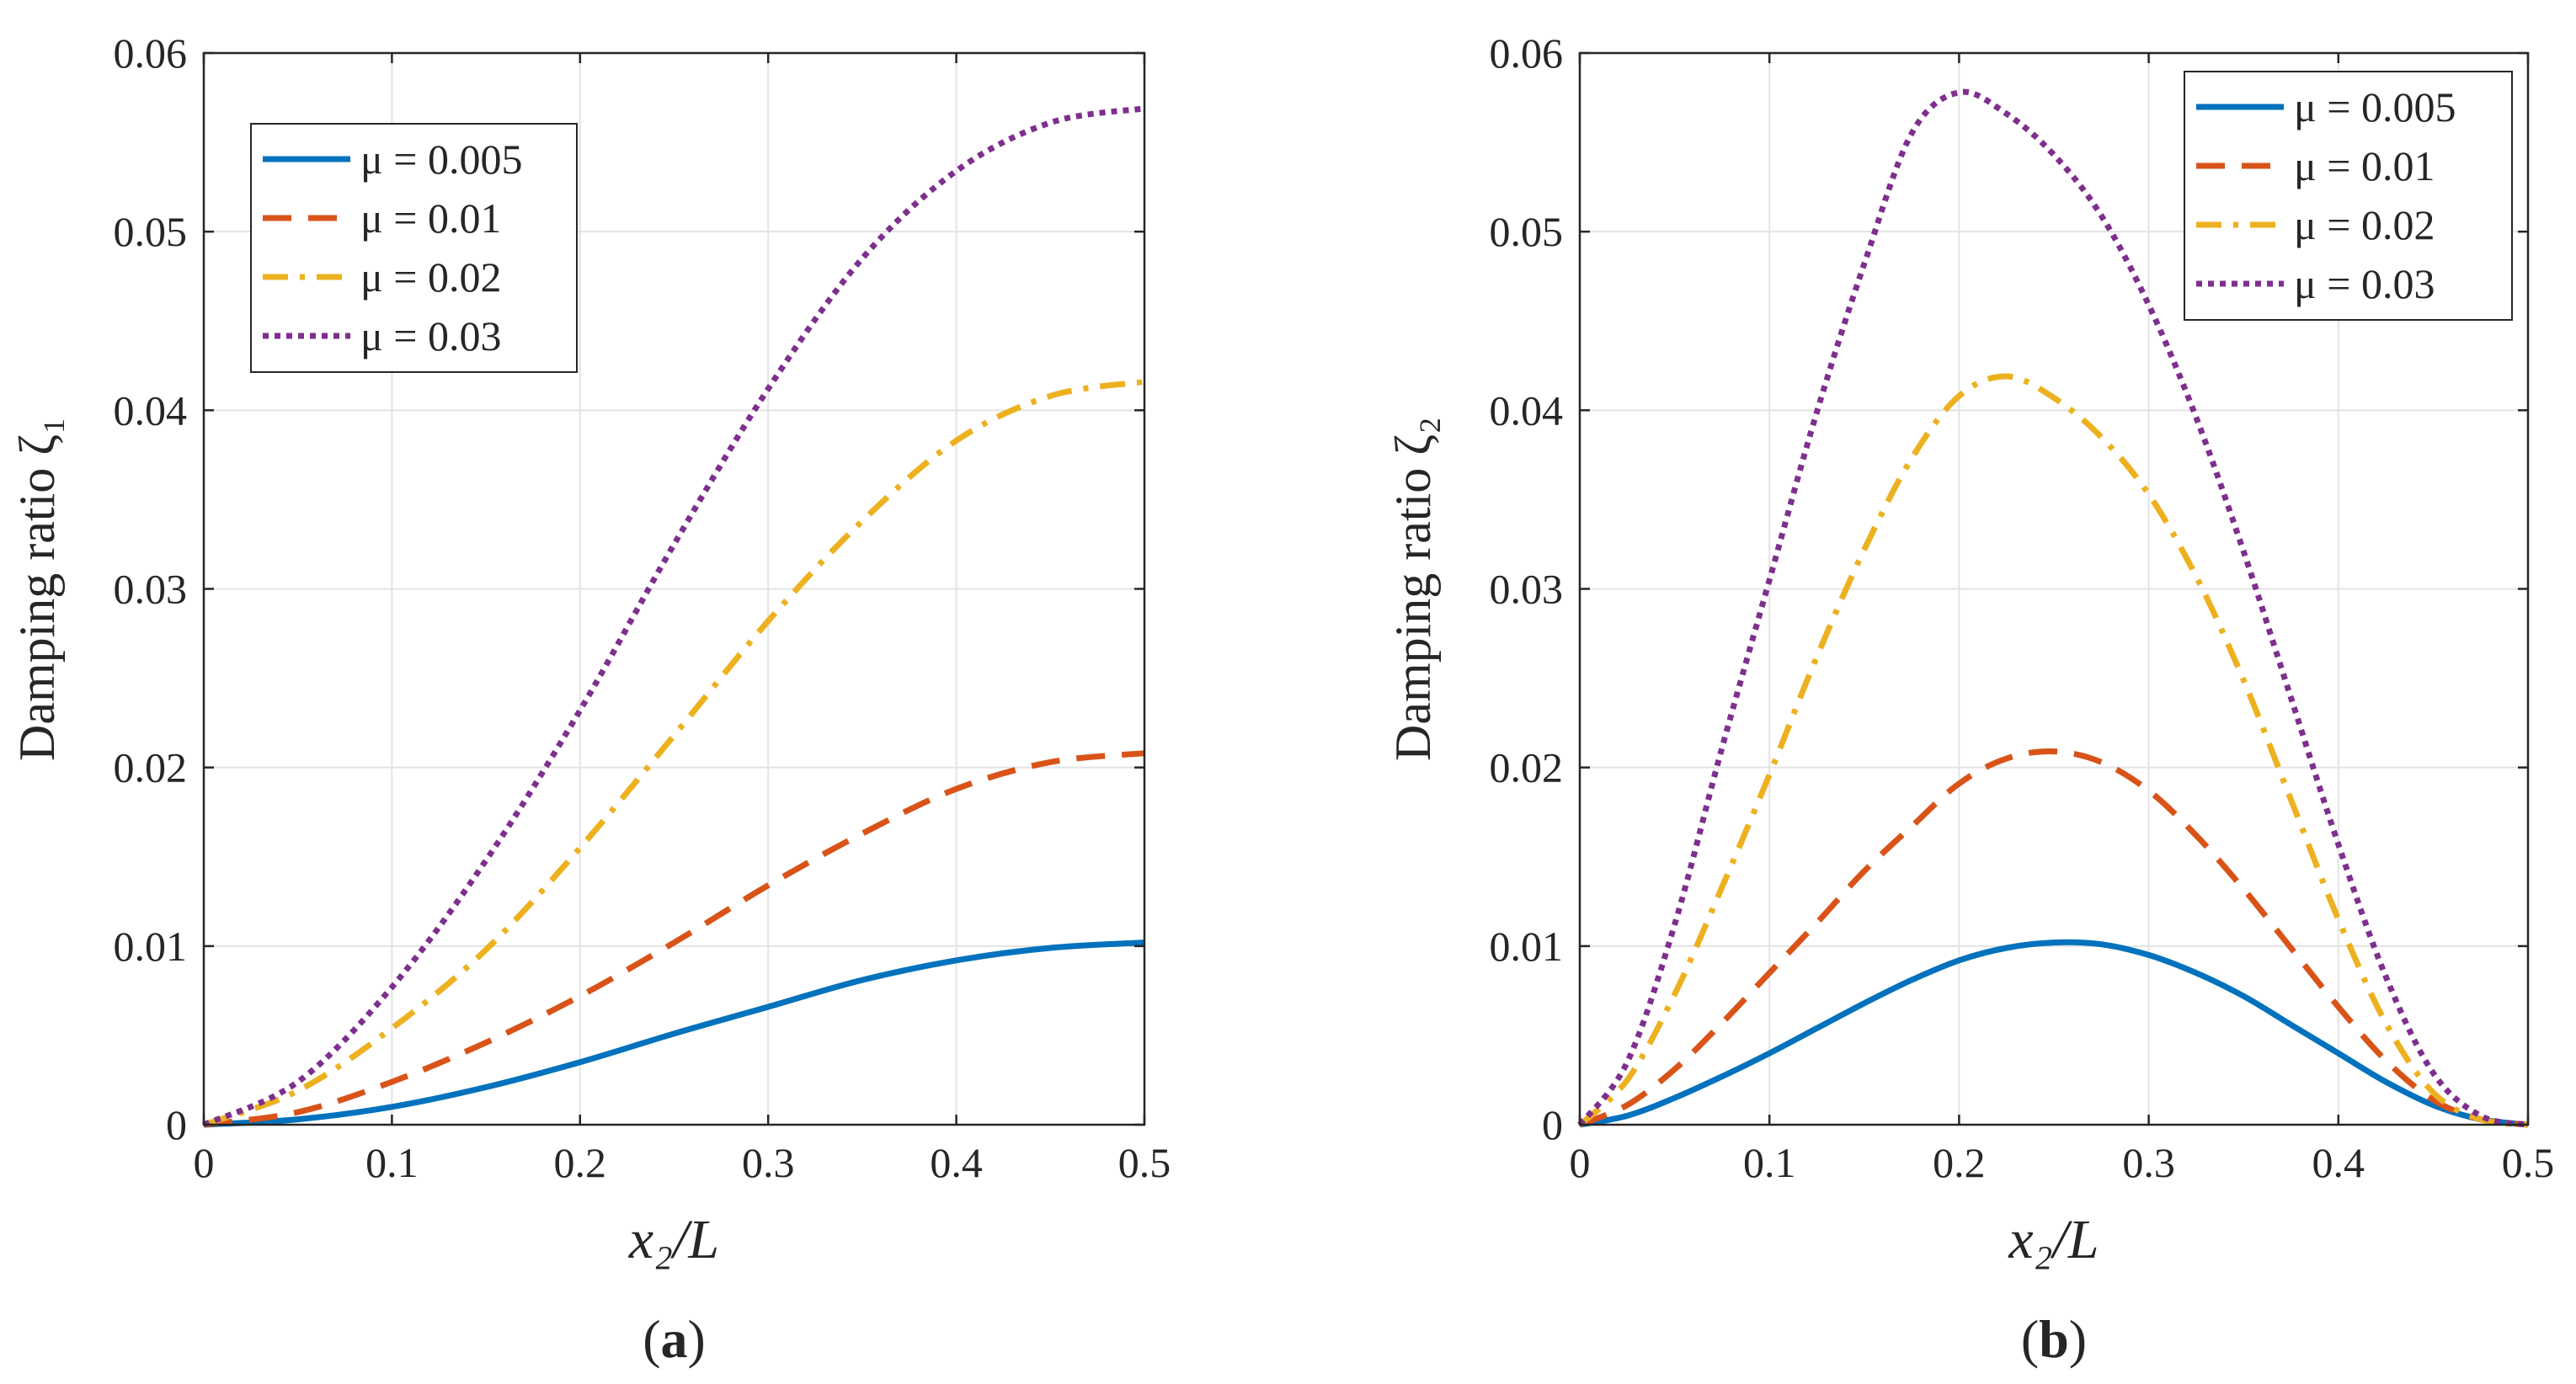 This screenshot has width=2576, height=1384. Describe the element at coordinates (674, 1339) in the screenshot. I see `panel-label: (a)` at that location.